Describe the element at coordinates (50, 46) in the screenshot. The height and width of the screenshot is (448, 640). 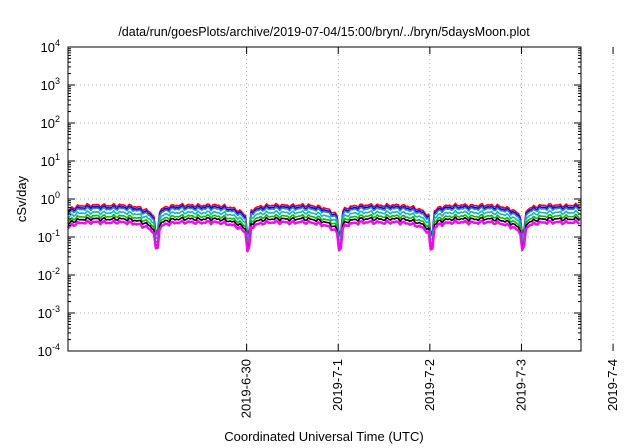
I see `y-tick-label: 10⁴` at that location.